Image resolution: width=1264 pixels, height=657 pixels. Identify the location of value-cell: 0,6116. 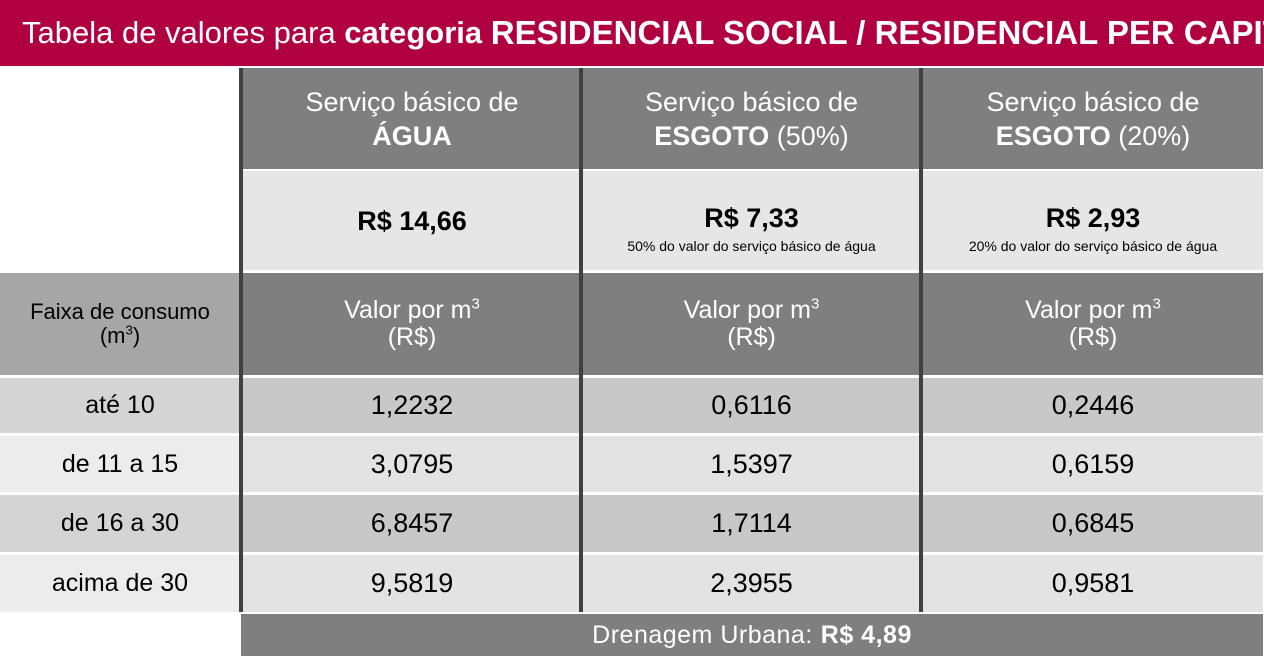
(751, 405).